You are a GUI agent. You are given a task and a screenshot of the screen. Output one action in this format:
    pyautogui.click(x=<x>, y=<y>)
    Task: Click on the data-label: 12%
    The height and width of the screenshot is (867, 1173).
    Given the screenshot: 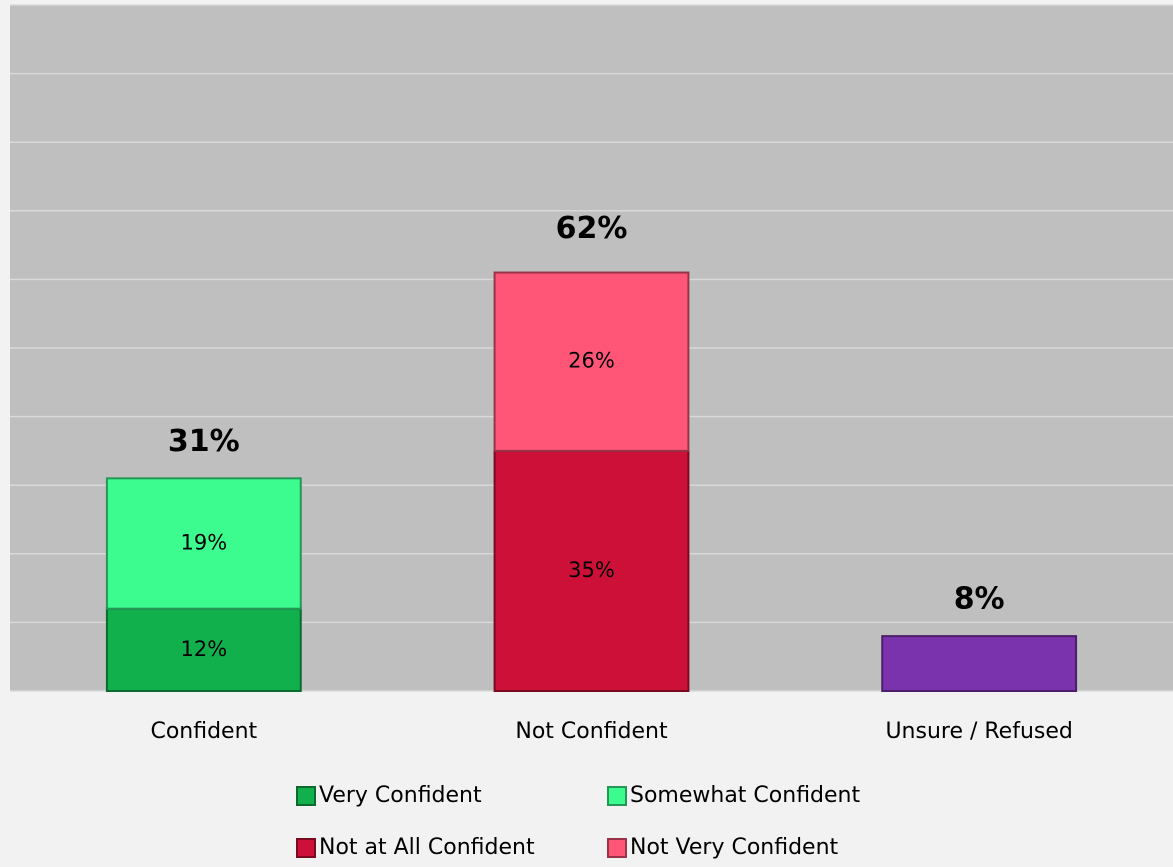 What is the action you would take?
    pyautogui.click(x=203, y=649)
    